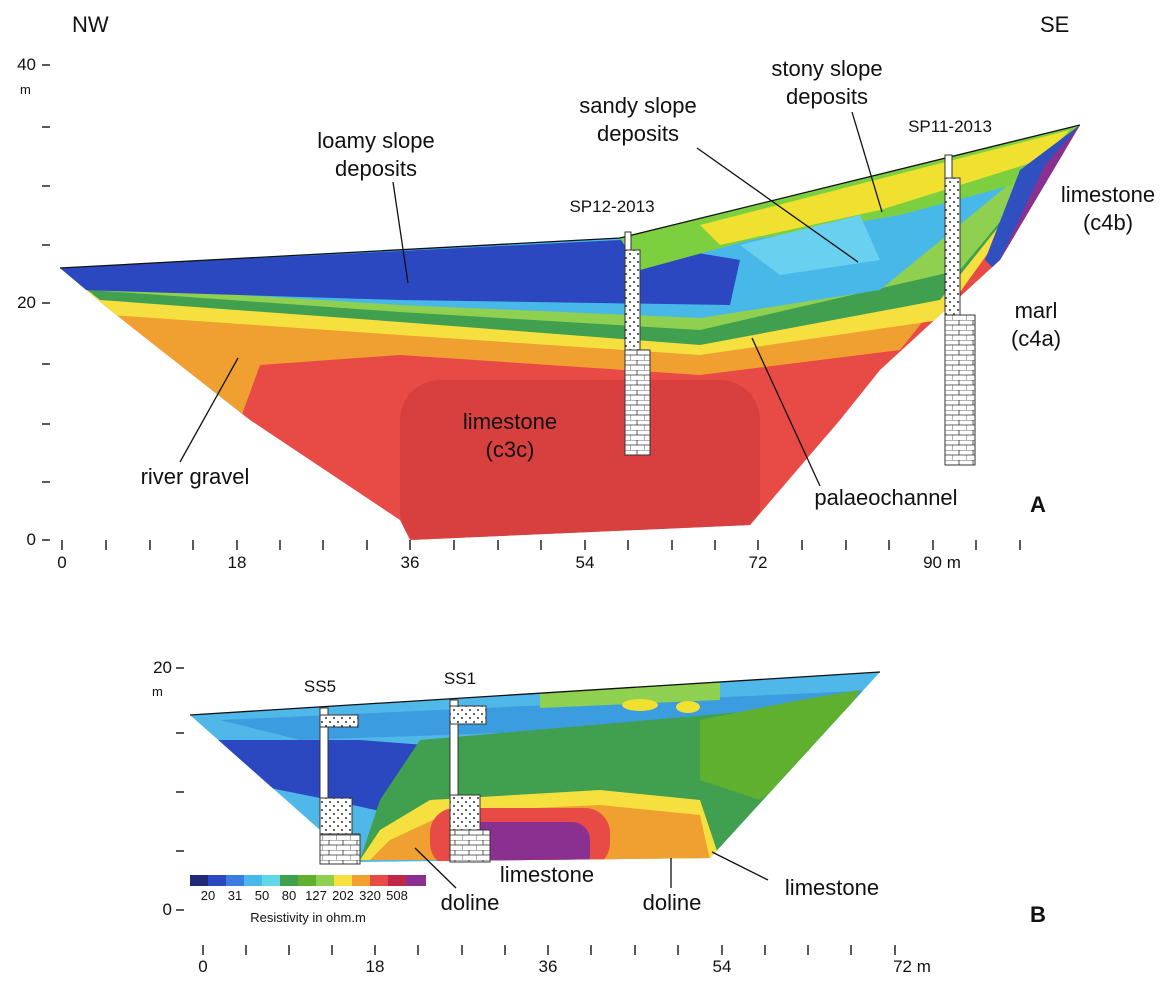  What do you see at coordinates (320, 686) in the screenshot?
I see `borehole-label: SS5` at bounding box center [320, 686].